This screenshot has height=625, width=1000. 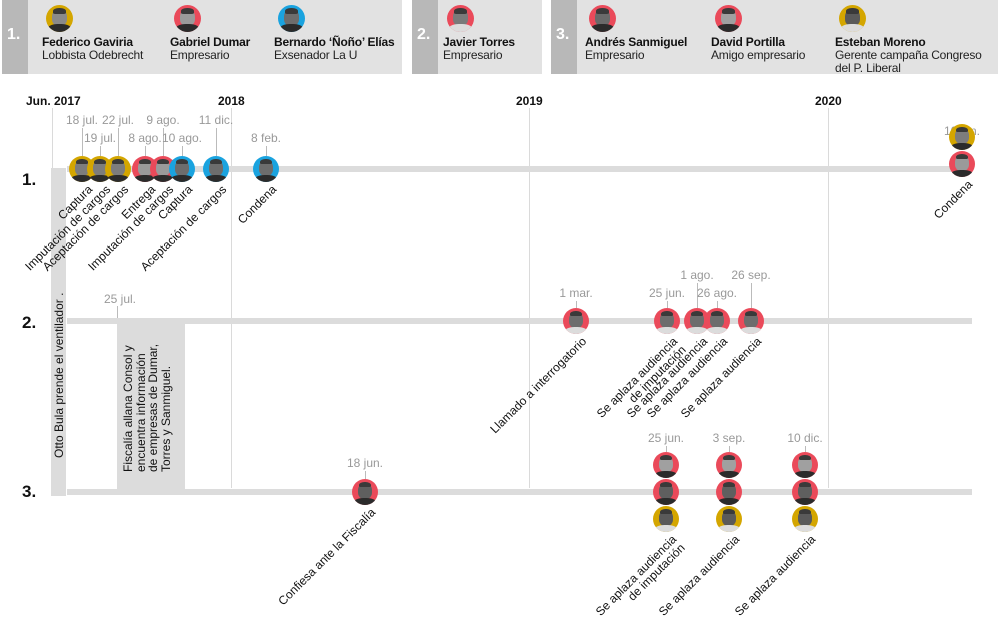 I want to click on person-name: Gabriel Dumar, so click(x=210, y=42).